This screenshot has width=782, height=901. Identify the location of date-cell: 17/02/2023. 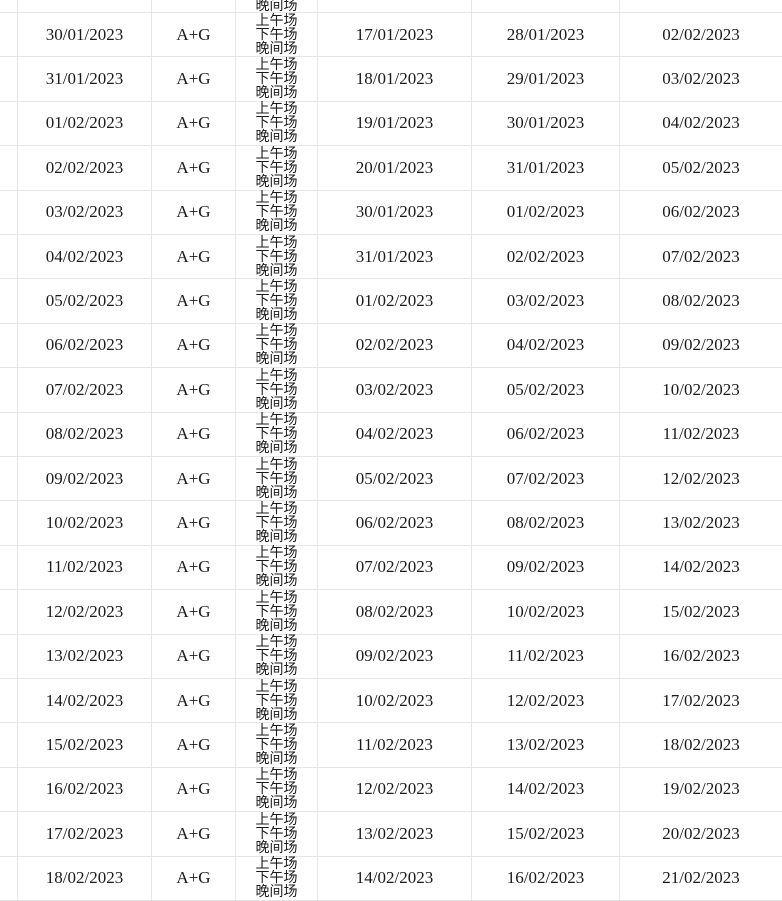
(700, 701).